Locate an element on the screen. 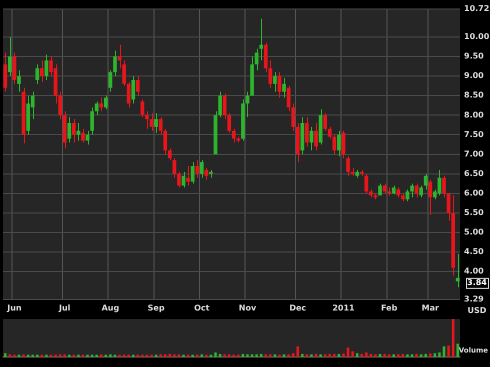 The width and height of the screenshot is (490, 367). y-tick-label: 9.50 is located at coordinates (474, 56).